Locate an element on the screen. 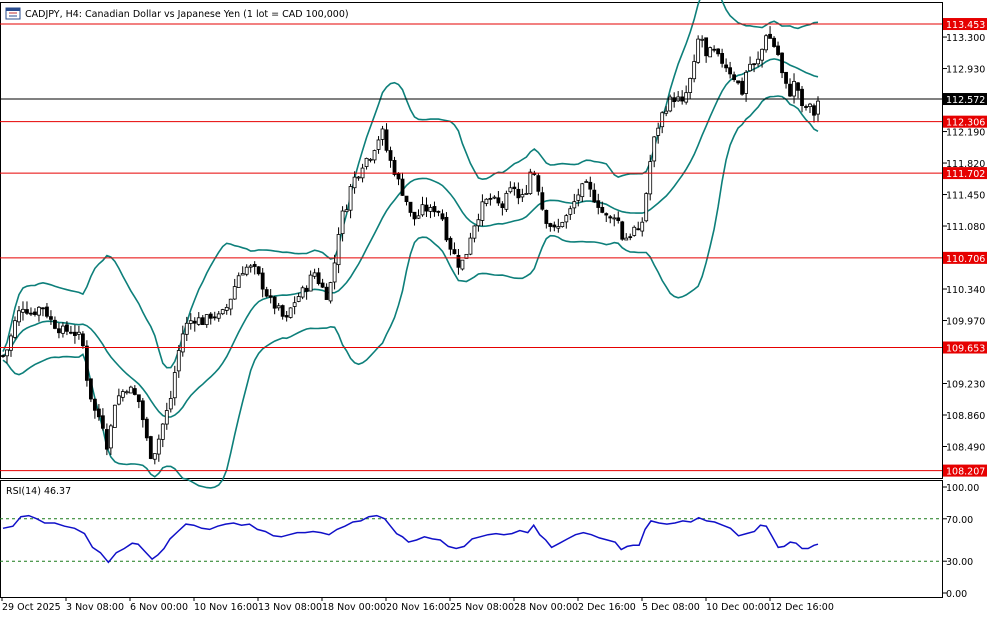 This screenshot has width=994, height=619. time-tick-label: 2 Dec 16:00 is located at coordinates (607, 607).